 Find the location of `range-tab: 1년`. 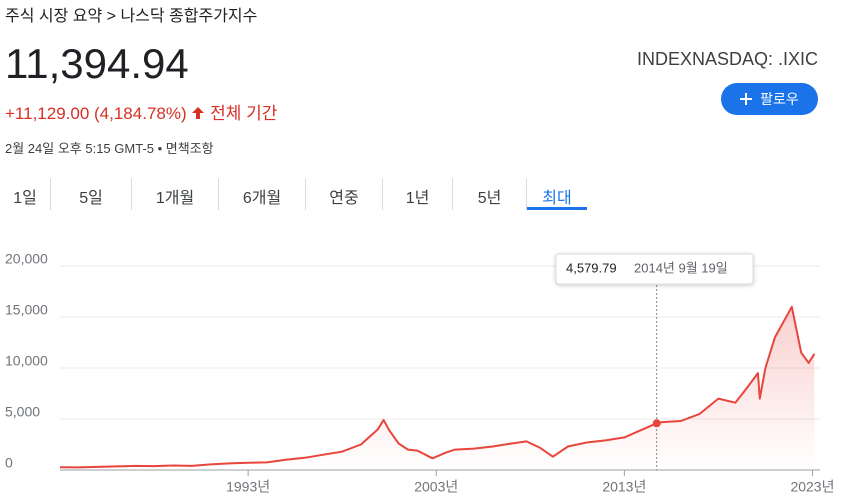

range-tab: 1년 is located at coordinates (418, 194).